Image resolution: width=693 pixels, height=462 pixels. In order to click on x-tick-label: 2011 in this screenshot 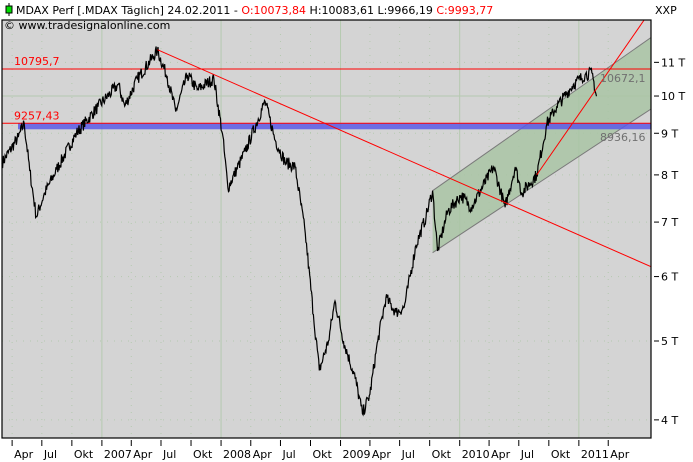, I will do `click(595, 454)`.